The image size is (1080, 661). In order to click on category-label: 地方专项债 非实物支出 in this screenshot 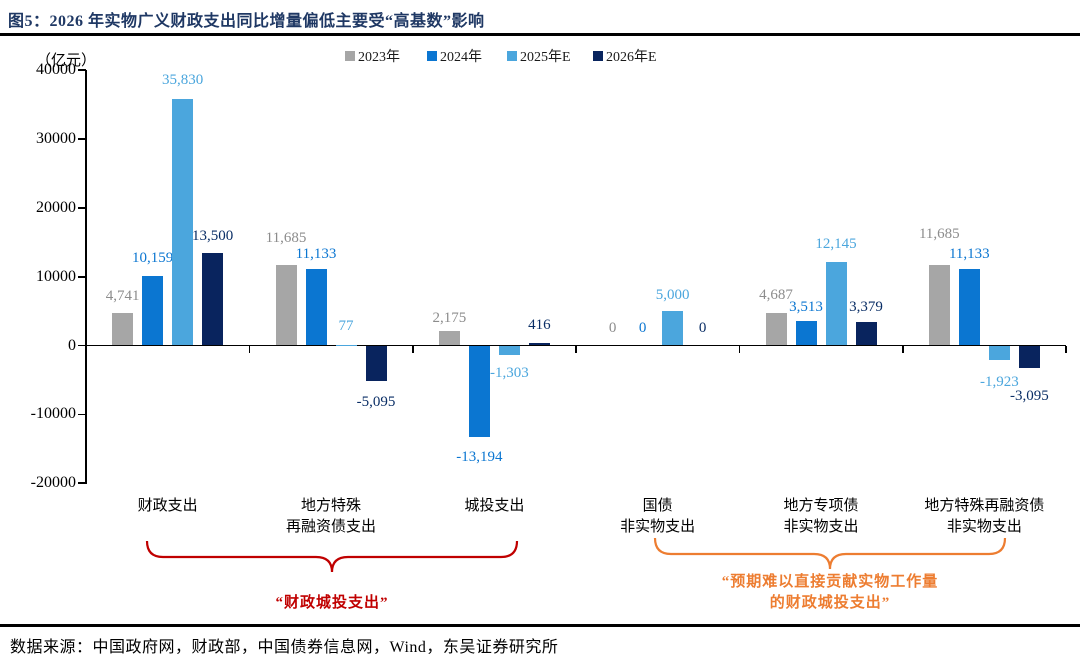, I will do `click(821, 517)`.